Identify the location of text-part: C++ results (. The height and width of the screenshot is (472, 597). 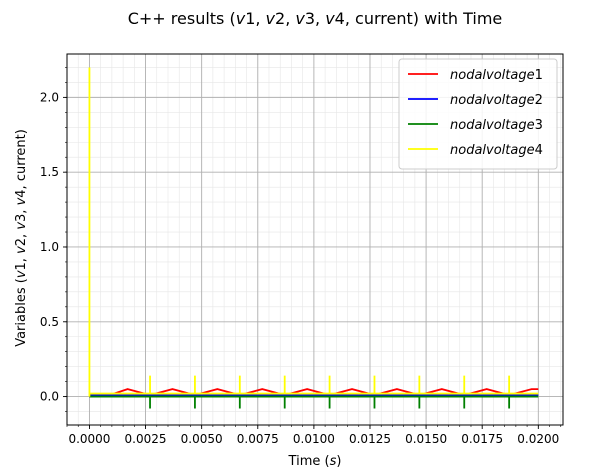
(182, 18).